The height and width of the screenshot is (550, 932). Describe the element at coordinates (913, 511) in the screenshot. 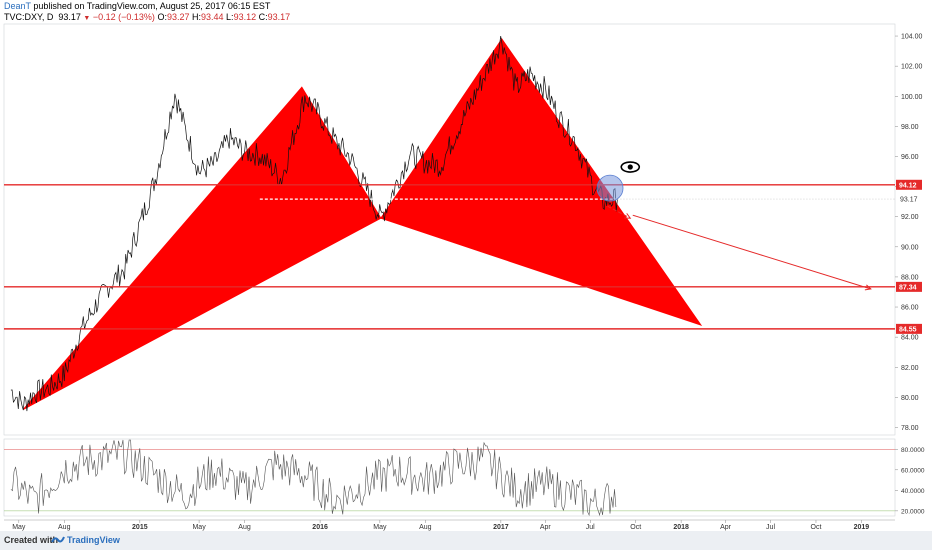

I see `oscillator-axis-label: 20.0000` at that location.